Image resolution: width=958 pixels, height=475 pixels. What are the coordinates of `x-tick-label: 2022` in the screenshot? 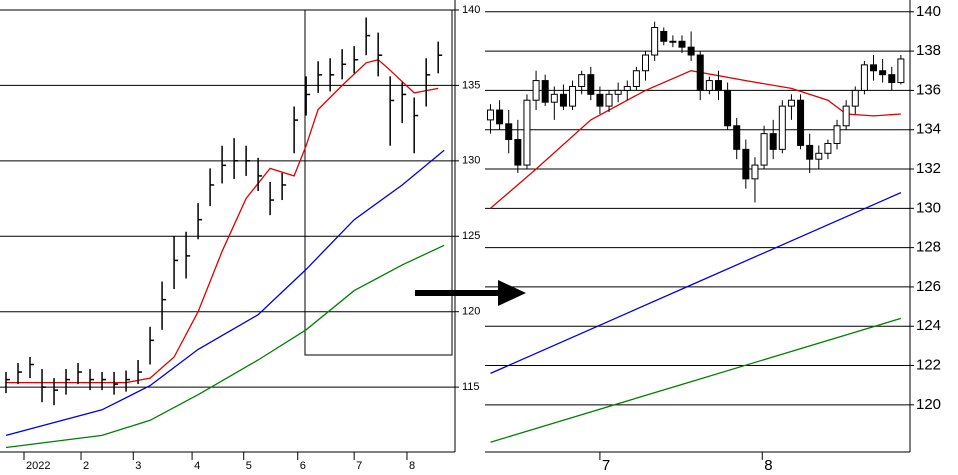 It's located at (38, 466).